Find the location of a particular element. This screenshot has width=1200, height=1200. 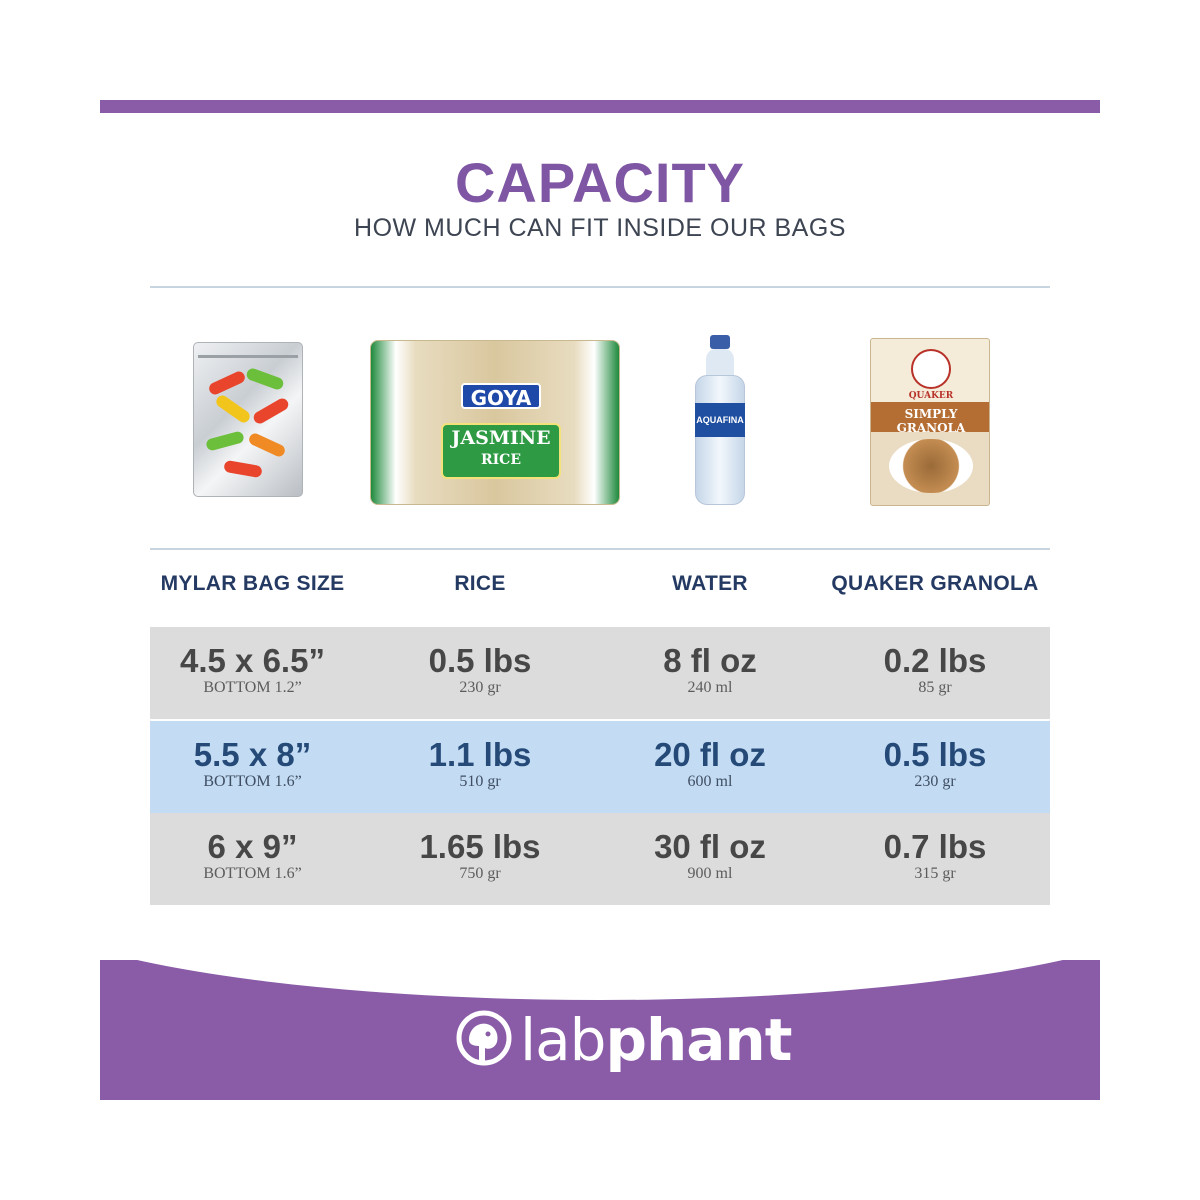

rice-value: 0.5 lbs is located at coordinates (480, 660).